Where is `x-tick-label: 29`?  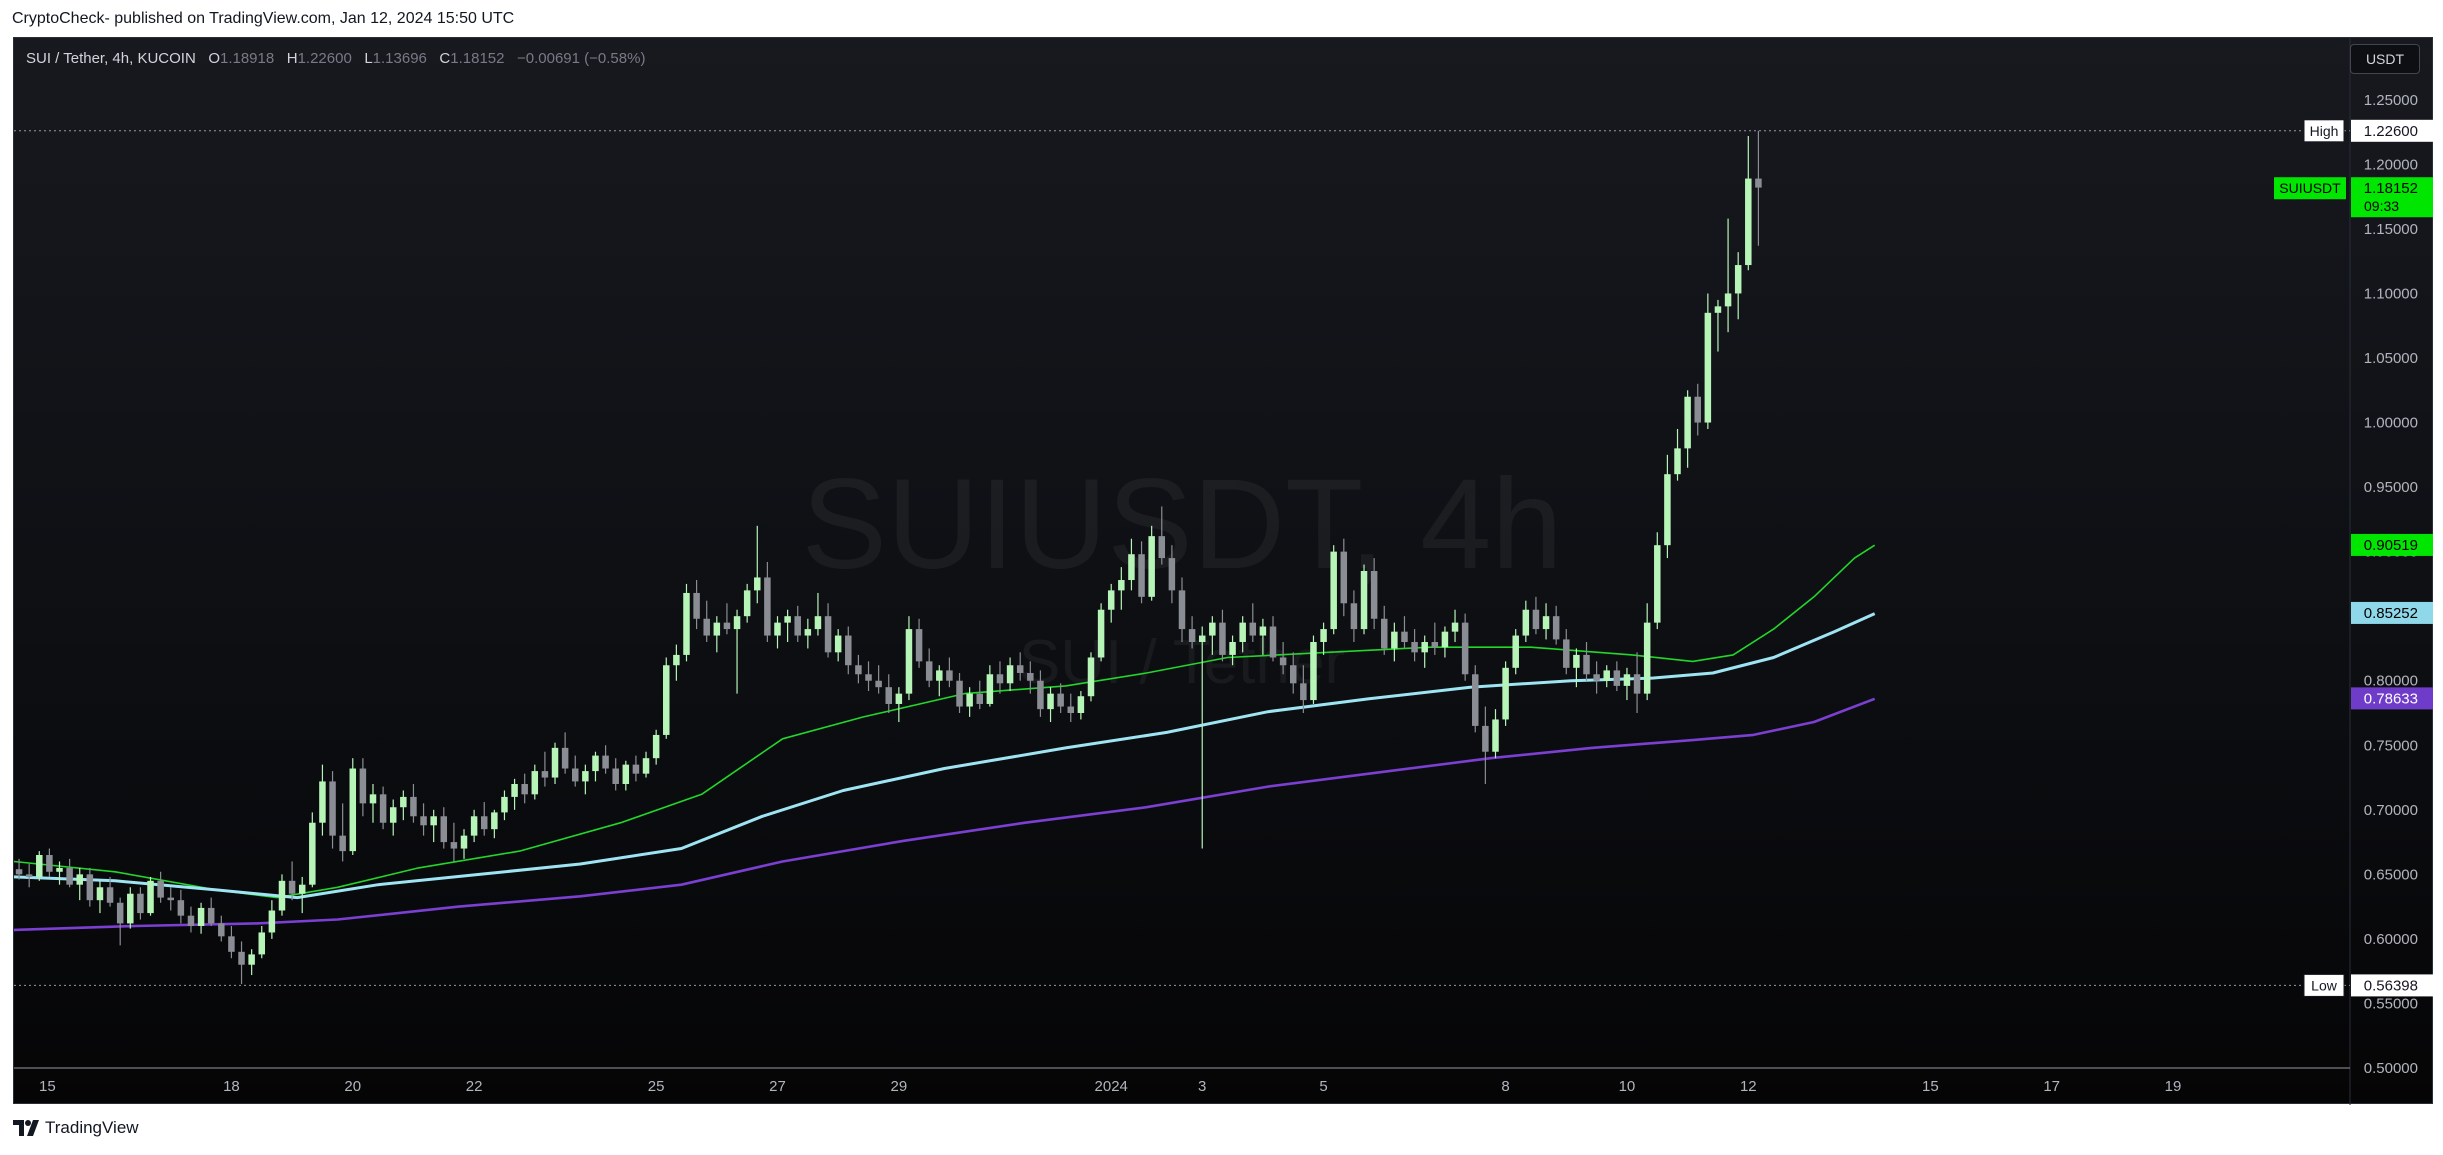 x-tick-label: 29 is located at coordinates (899, 1086).